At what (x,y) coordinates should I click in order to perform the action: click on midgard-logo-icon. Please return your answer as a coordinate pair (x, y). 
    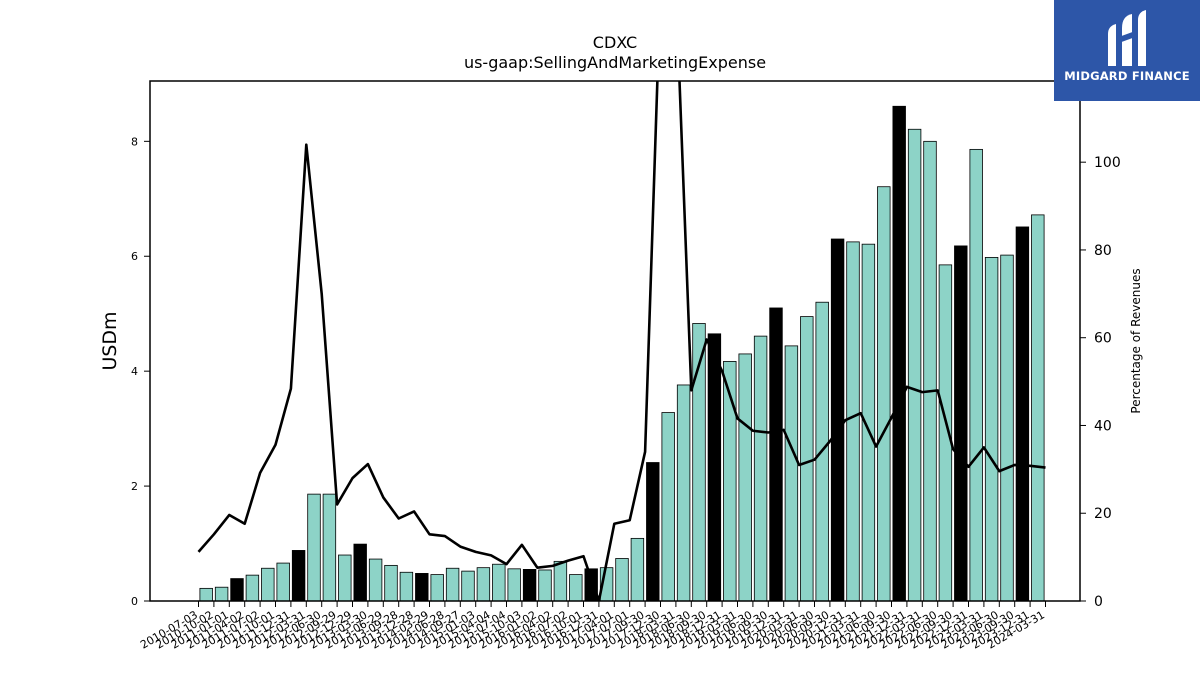
    Looking at the image, I should click on (1127, 38).